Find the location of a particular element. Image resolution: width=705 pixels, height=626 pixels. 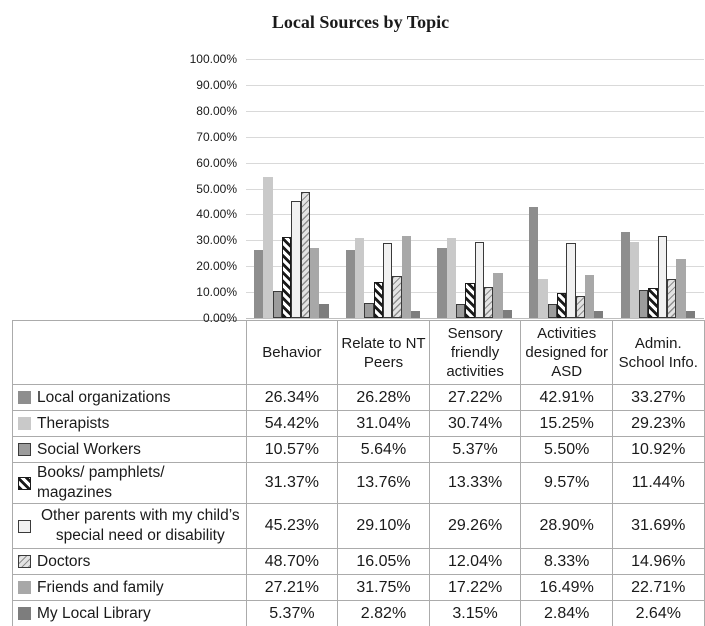

legend-swatch-friends-and-family is located at coordinates (24, 587).